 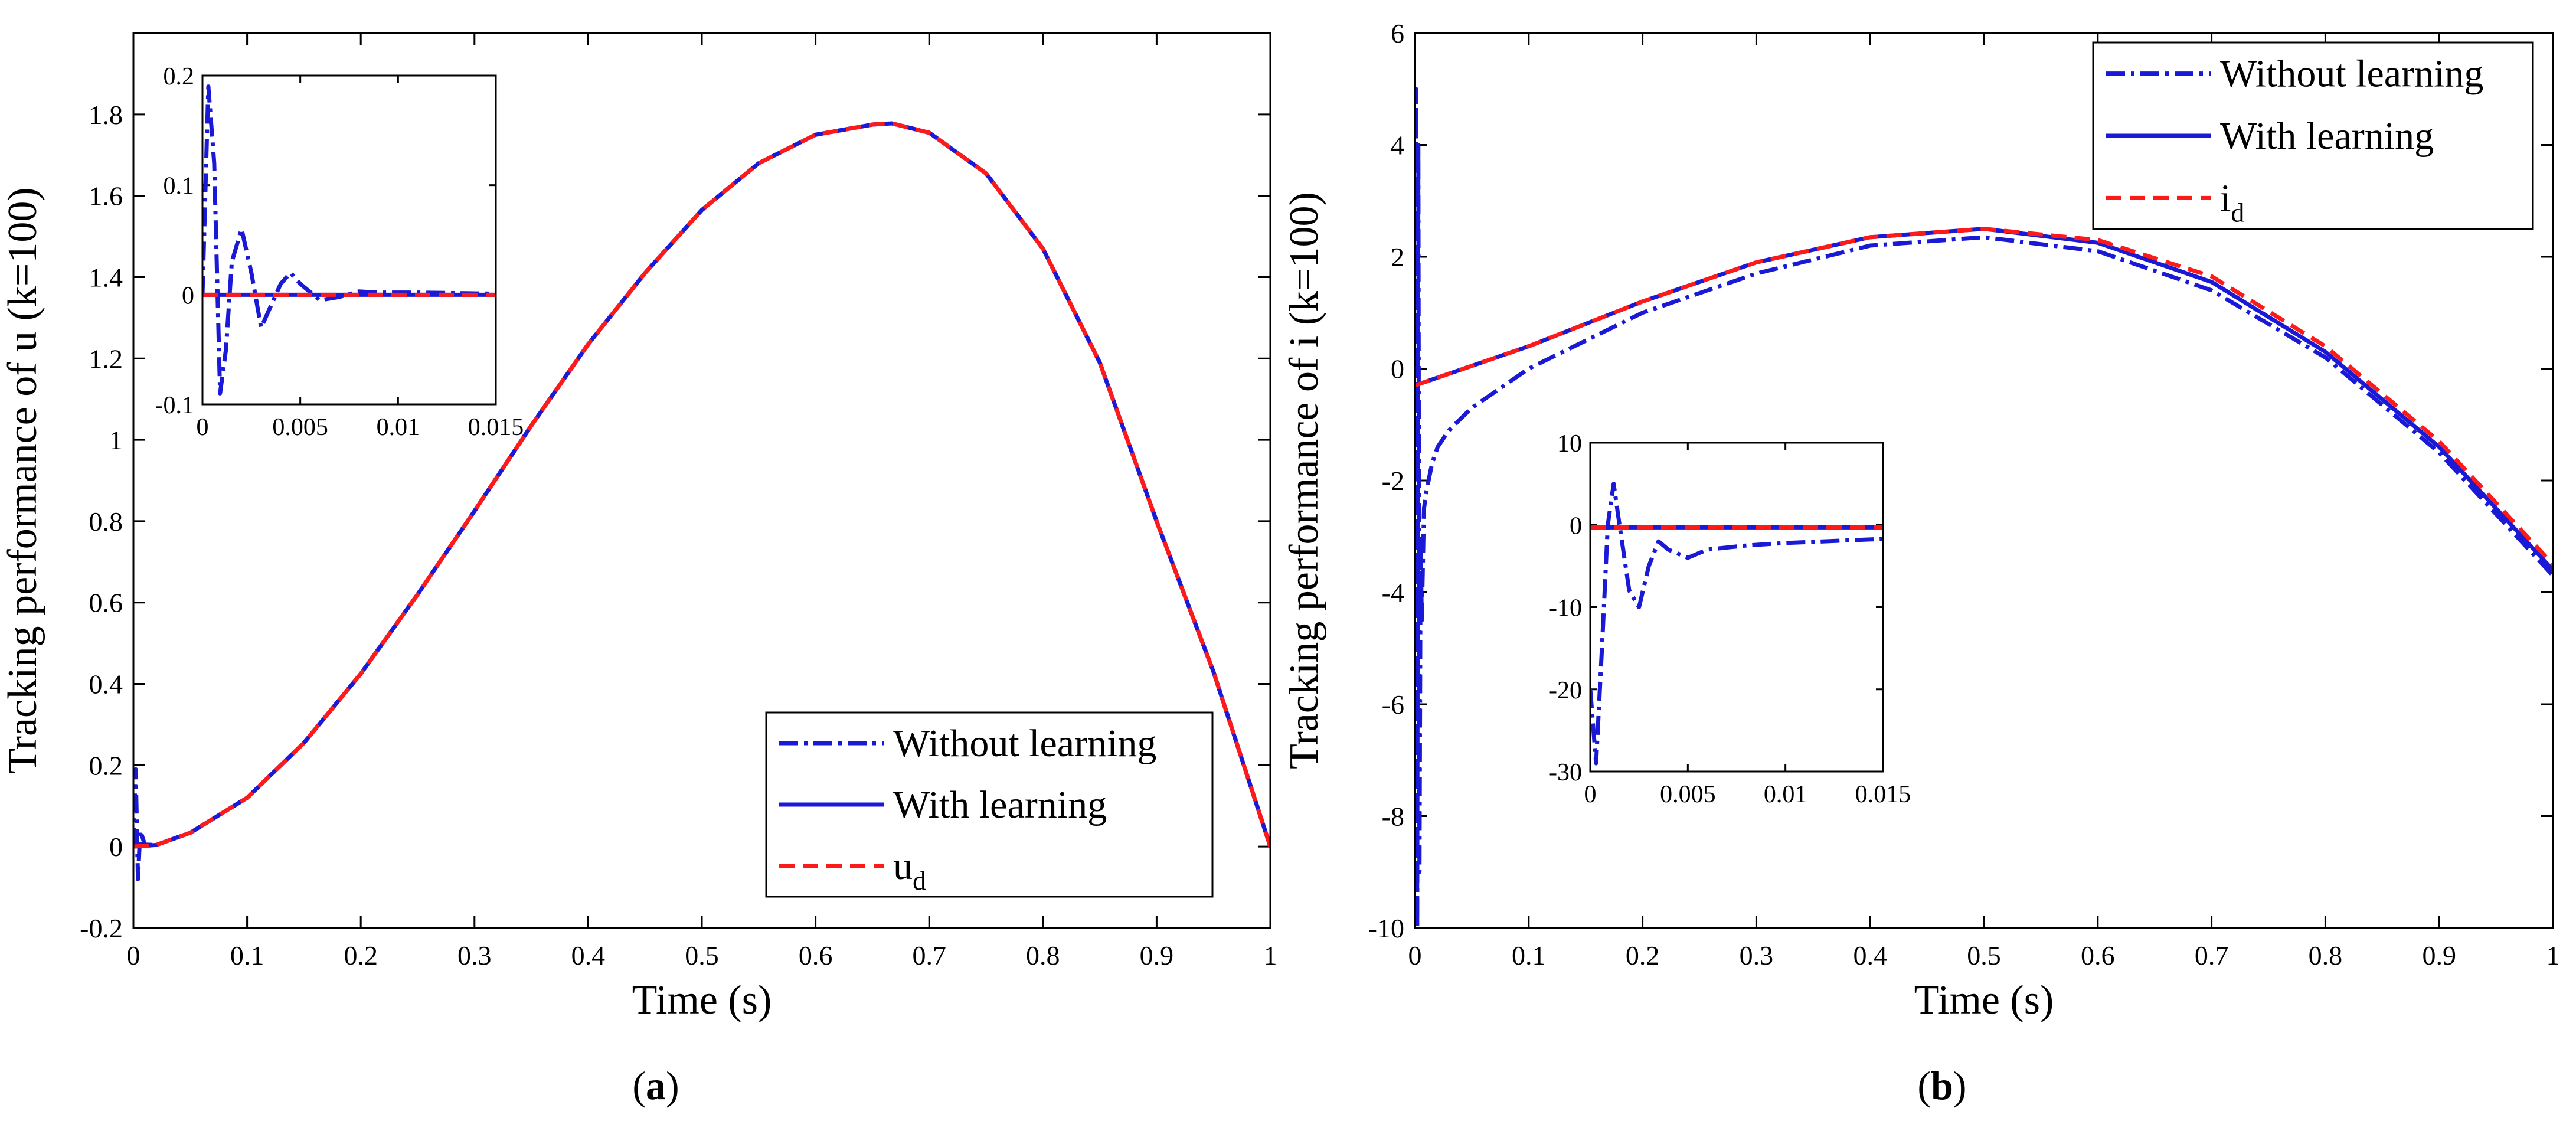 What do you see at coordinates (106, 196) in the screenshot?
I see `y-tick-label: 1.6` at bounding box center [106, 196].